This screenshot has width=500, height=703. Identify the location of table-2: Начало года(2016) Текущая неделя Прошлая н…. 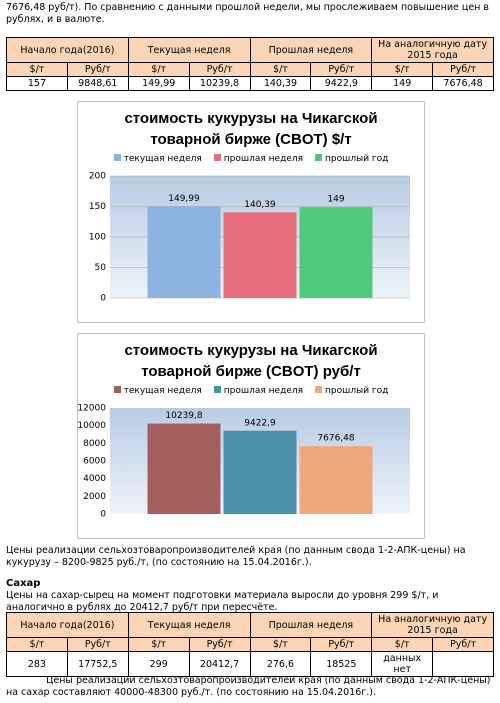
(250, 644).